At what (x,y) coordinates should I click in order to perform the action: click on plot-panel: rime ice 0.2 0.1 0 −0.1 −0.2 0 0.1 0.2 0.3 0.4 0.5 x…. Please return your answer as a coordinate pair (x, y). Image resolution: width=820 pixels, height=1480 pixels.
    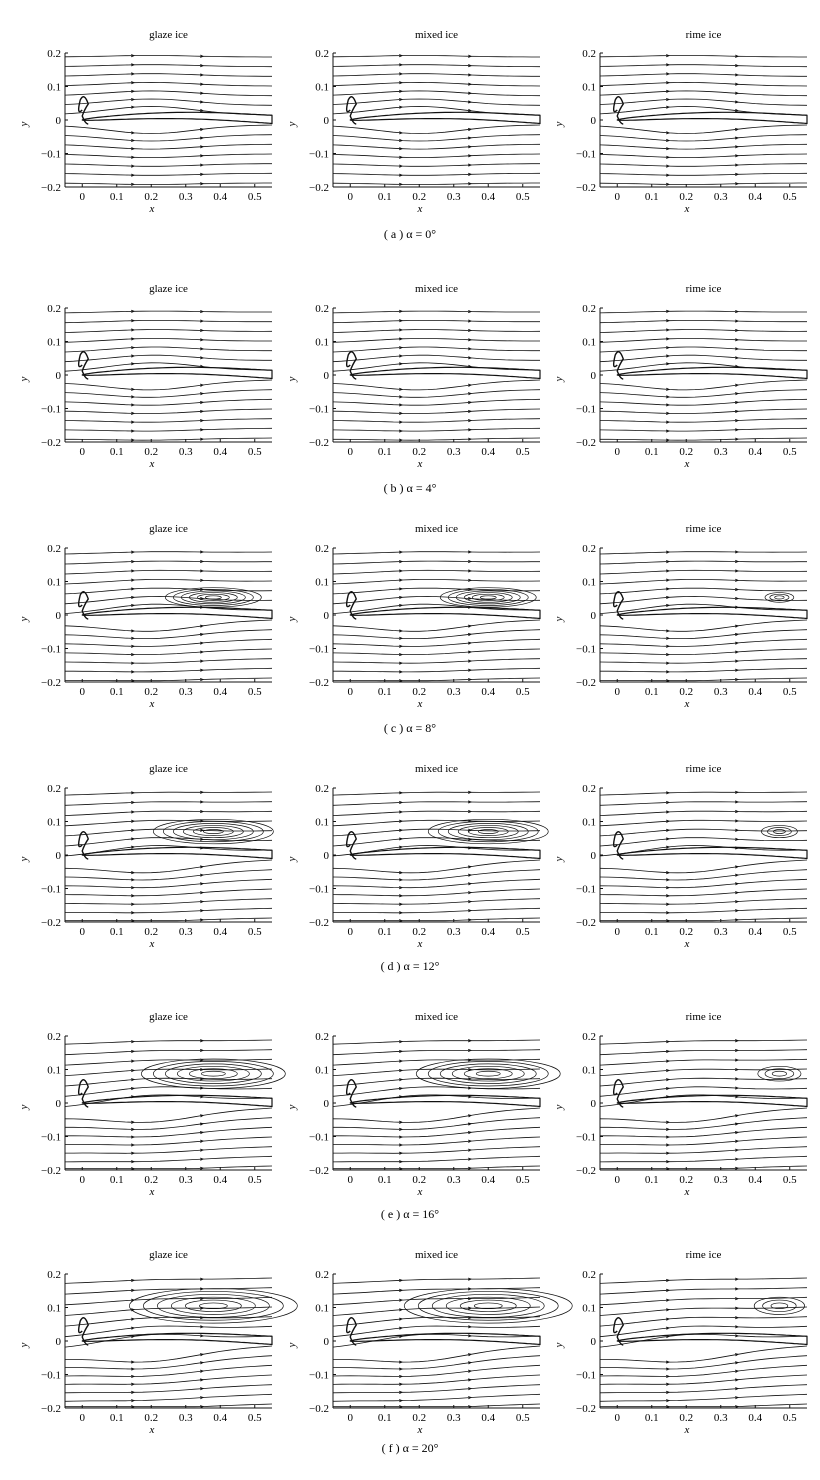
    Looking at the image, I should click on (680, 1104).